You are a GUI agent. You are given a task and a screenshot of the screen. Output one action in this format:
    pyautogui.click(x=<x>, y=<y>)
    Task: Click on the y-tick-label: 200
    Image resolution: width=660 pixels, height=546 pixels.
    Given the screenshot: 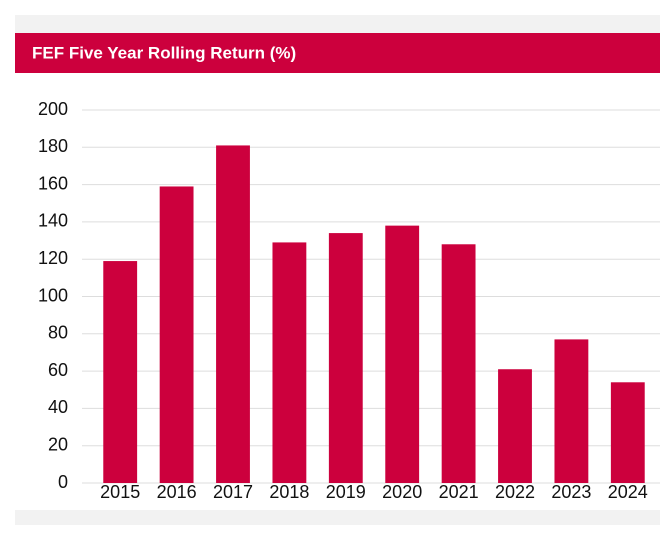 What is the action you would take?
    pyautogui.click(x=53, y=109)
    